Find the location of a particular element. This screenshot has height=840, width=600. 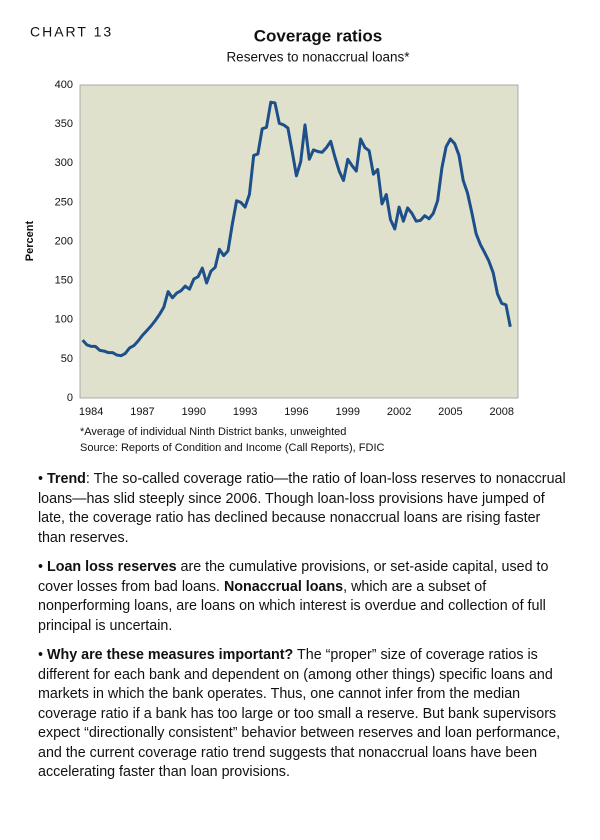

y-tick-label: 100 is located at coordinates (64, 320).